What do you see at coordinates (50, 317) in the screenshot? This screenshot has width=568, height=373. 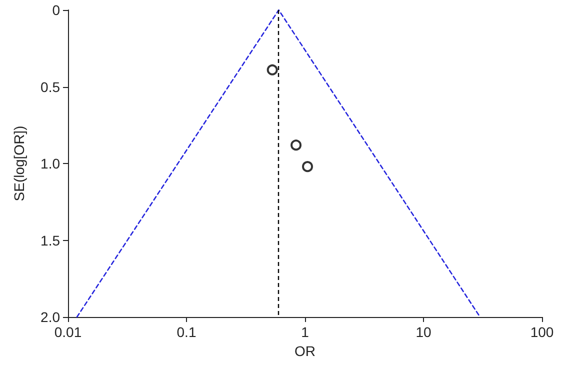 I see `y-tick-label: 2.0` at bounding box center [50, 317].